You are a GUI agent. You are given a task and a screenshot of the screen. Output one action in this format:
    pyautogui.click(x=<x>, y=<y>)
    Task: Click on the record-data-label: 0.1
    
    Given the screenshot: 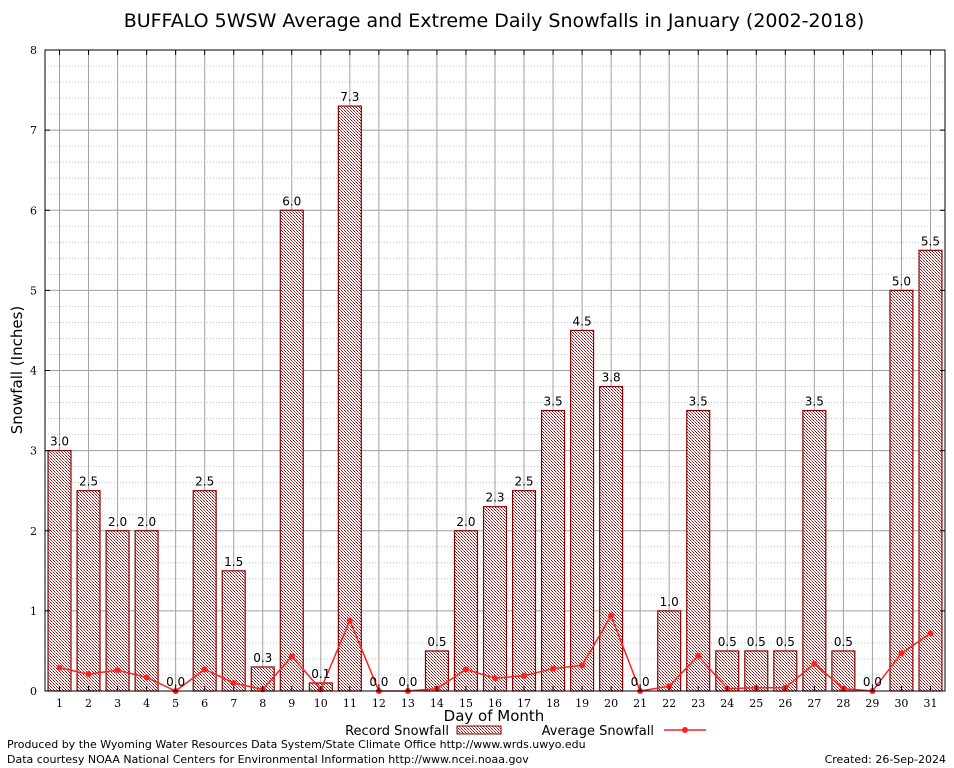 What is the action you would take?
    pyautogui.click(x=320, y=674)
    